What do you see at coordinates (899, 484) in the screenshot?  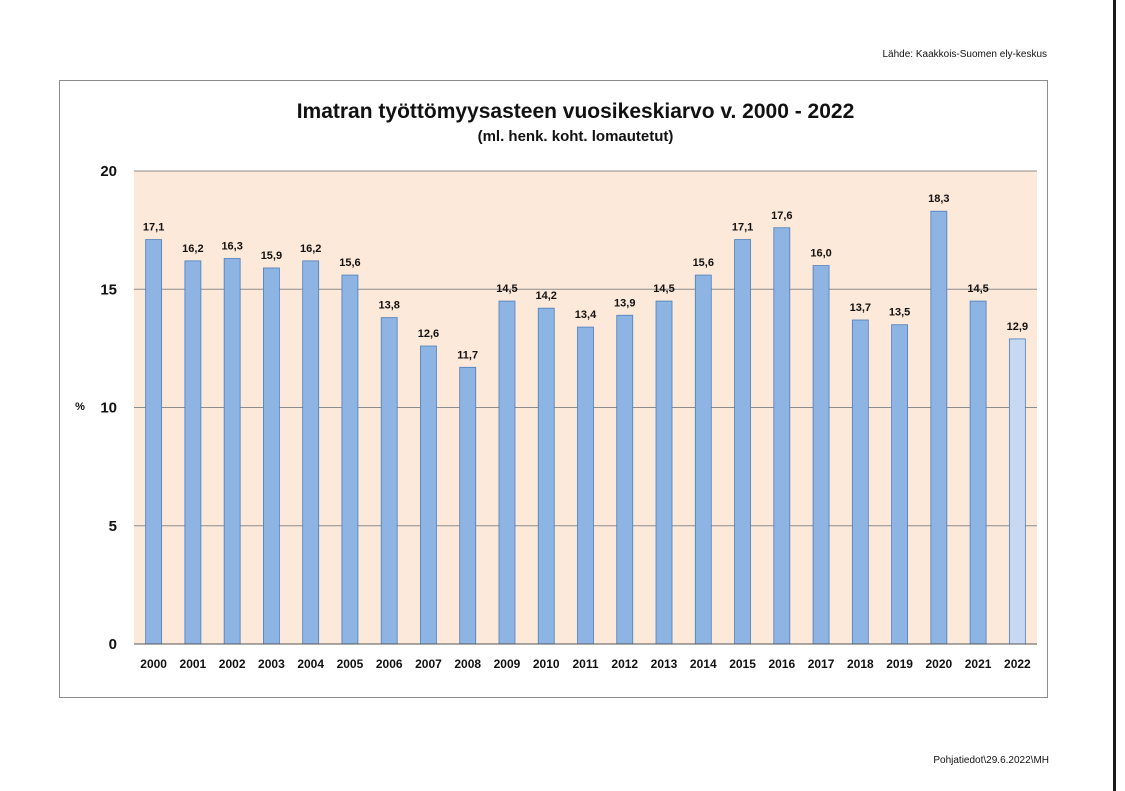 I see `bar-2019` at bounding box center [899, 484].